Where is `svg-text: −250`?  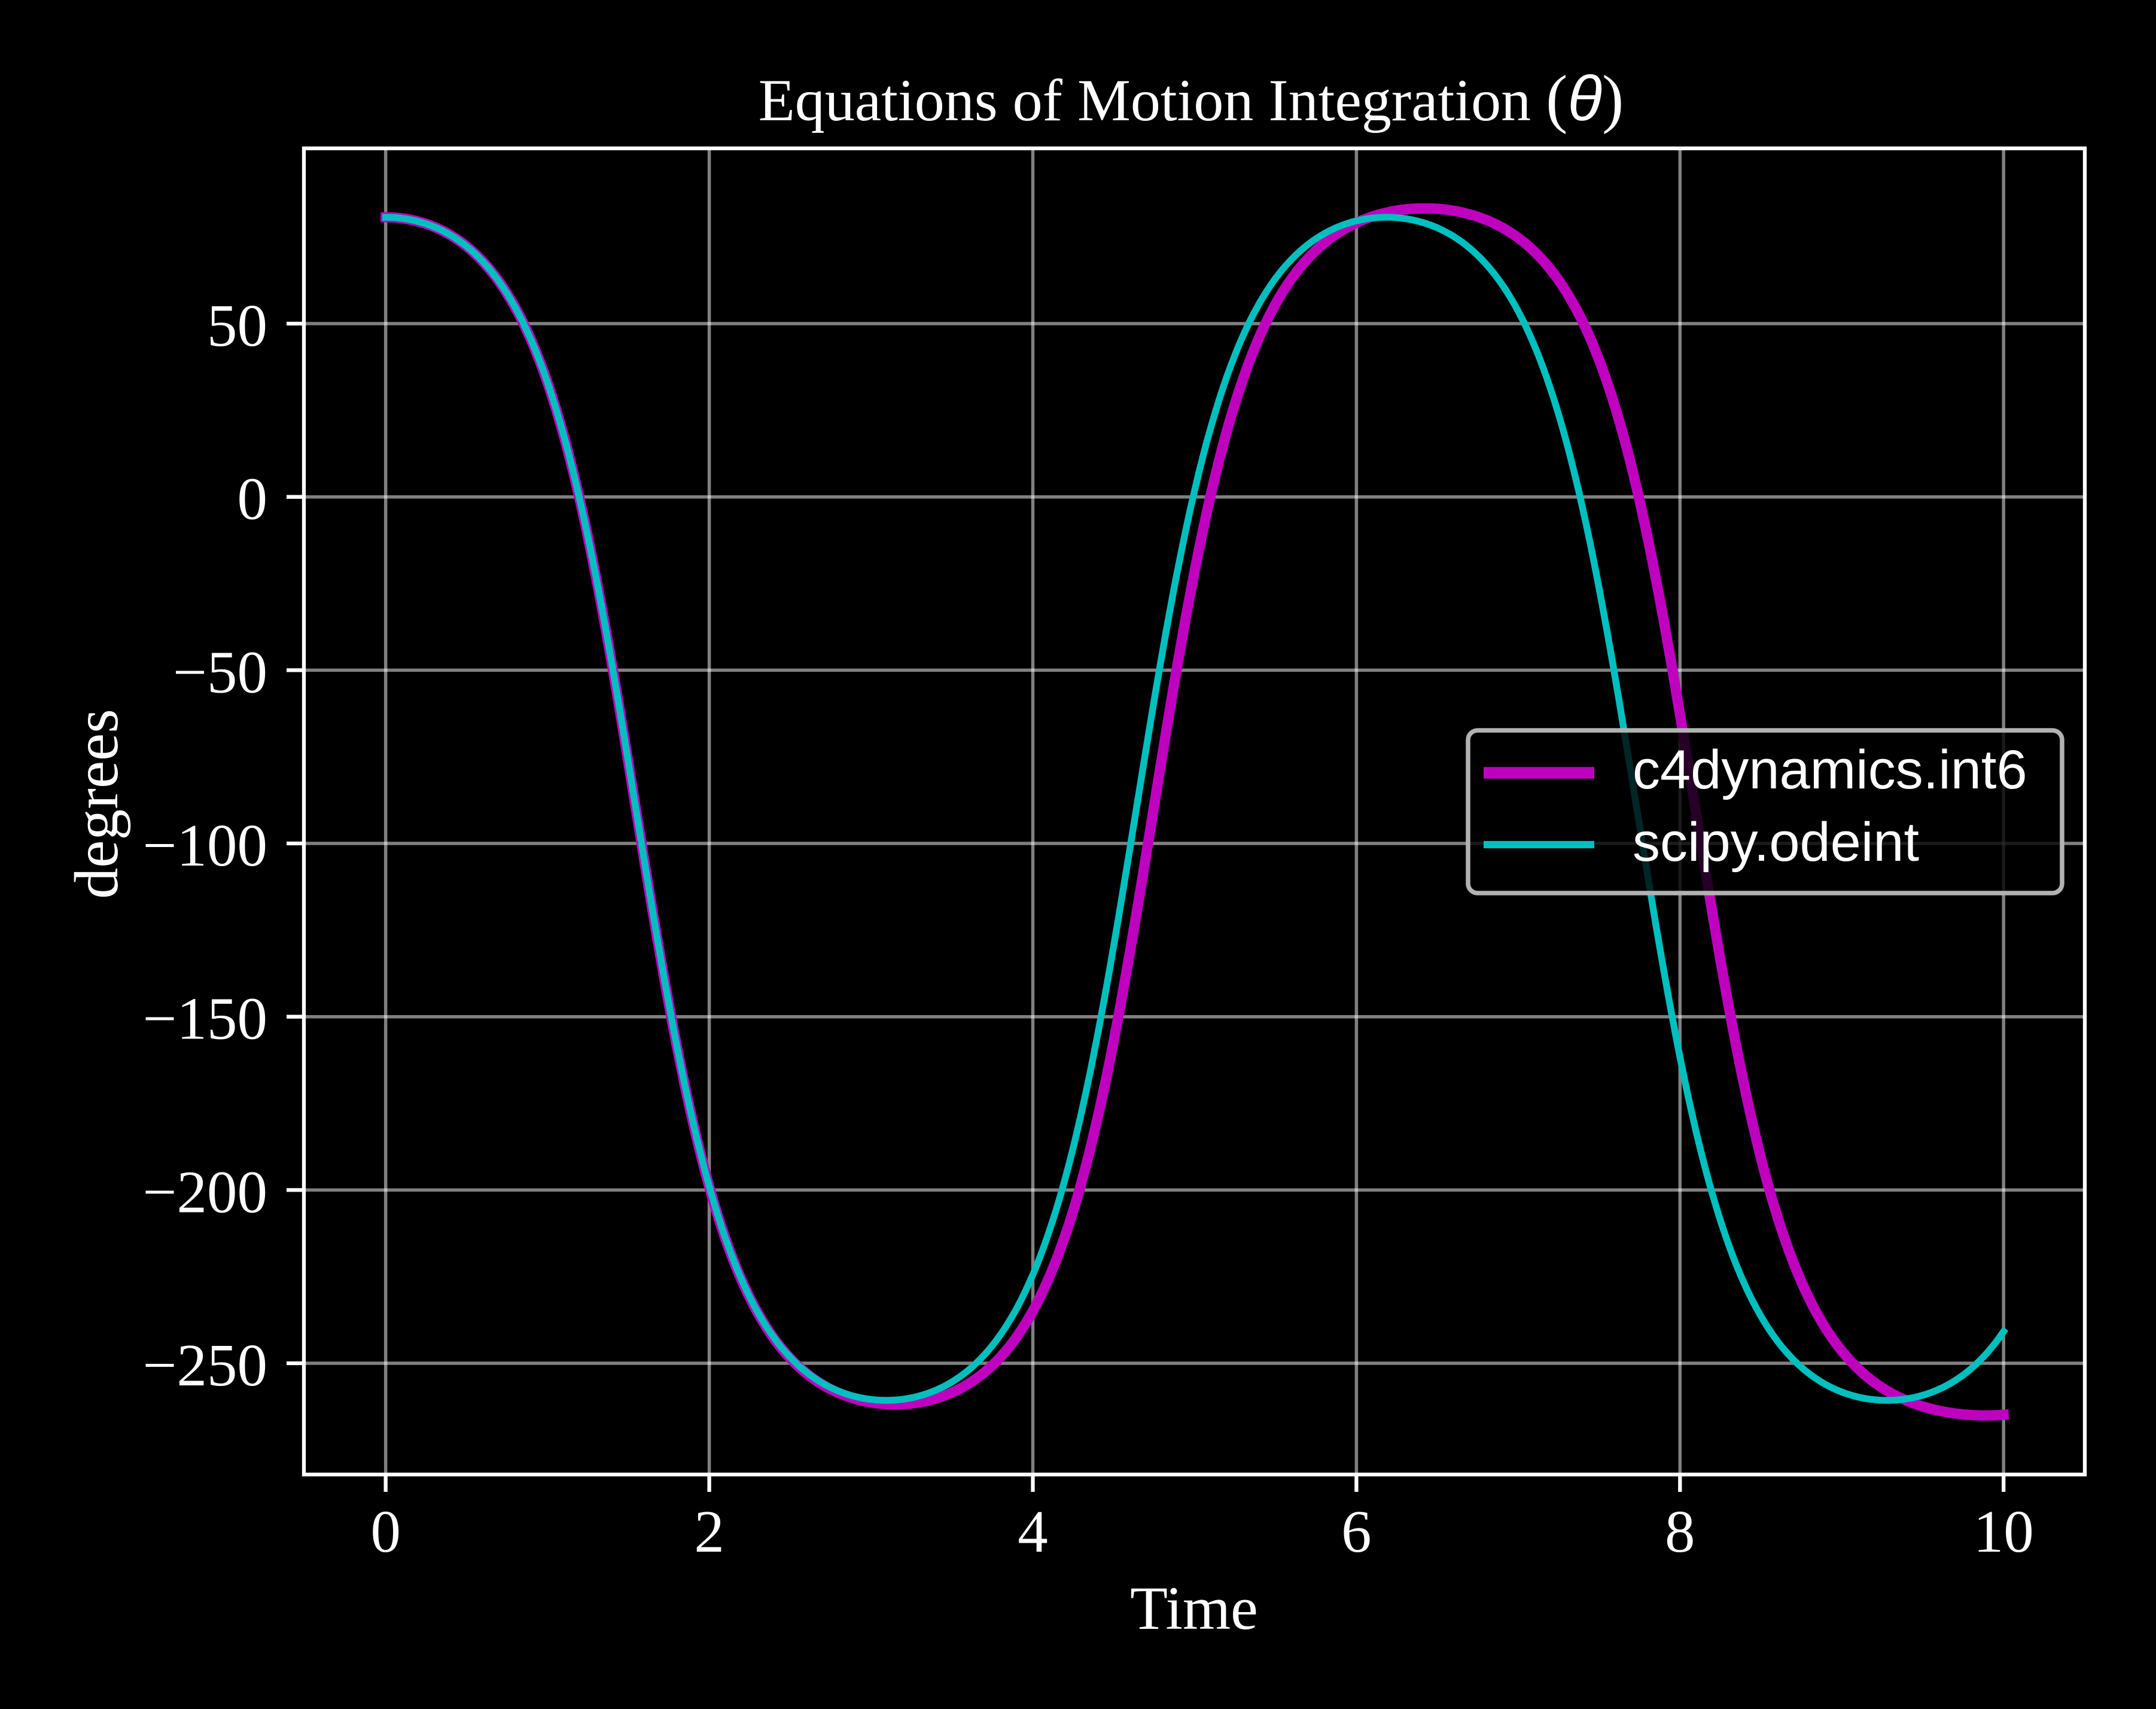 svg-text: −250 is located at coordinates (205, 1366).